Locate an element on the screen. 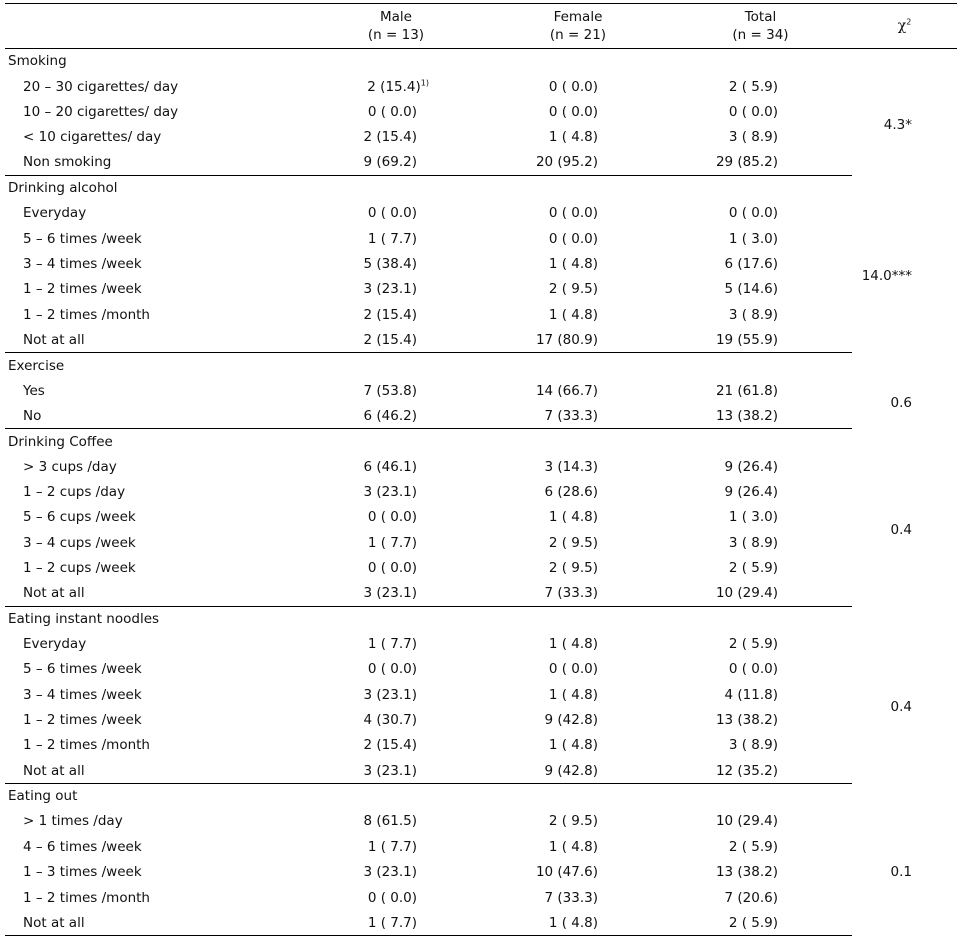  total-cell-value: 10 (29.4) is located at coordinates (746, 821).